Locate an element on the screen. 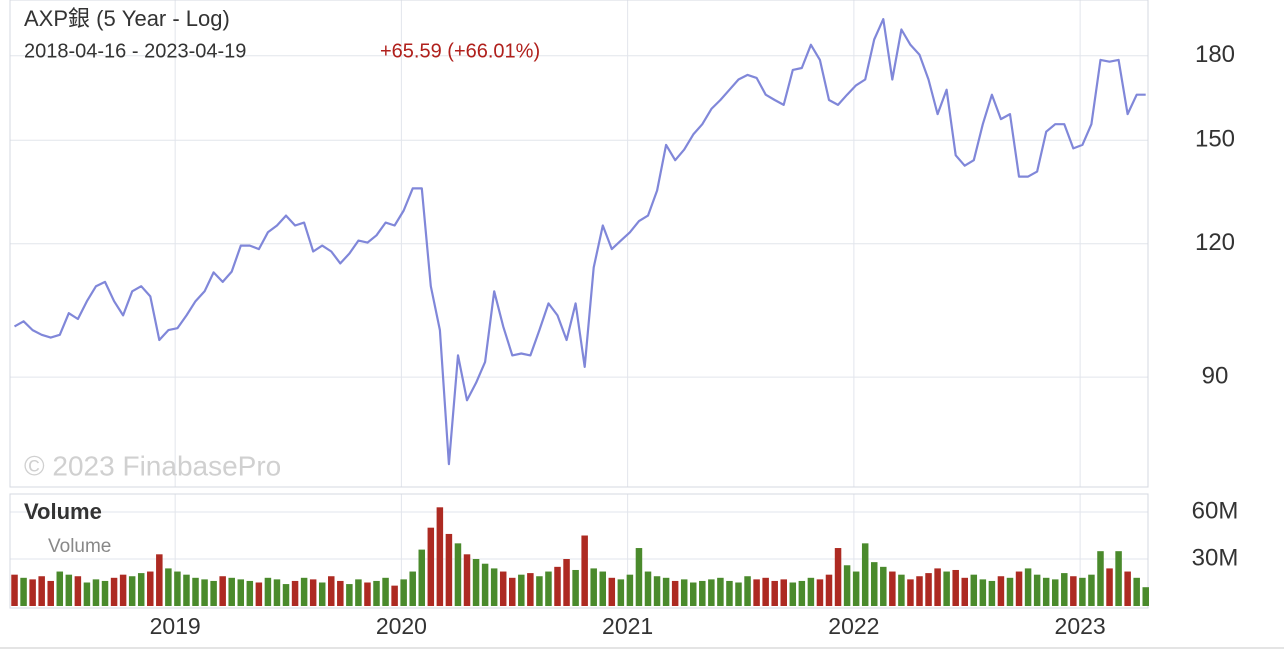 Image resolution: width=1284 pixels, height=655 pixels. y-tick-label: 150 is located at coordinates (1215, 139).